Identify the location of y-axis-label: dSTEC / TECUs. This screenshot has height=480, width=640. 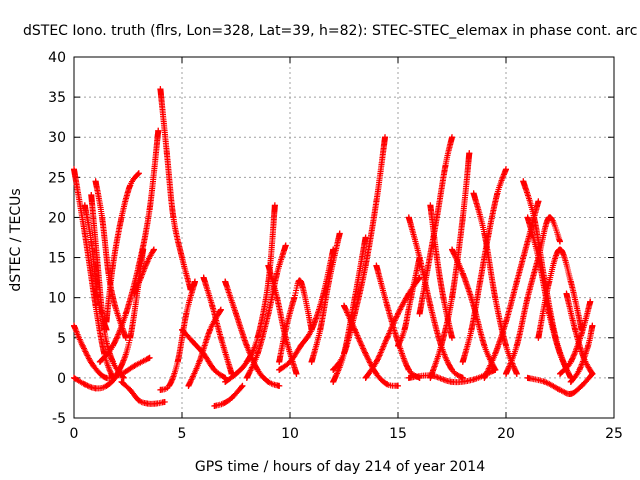
(16, 239).